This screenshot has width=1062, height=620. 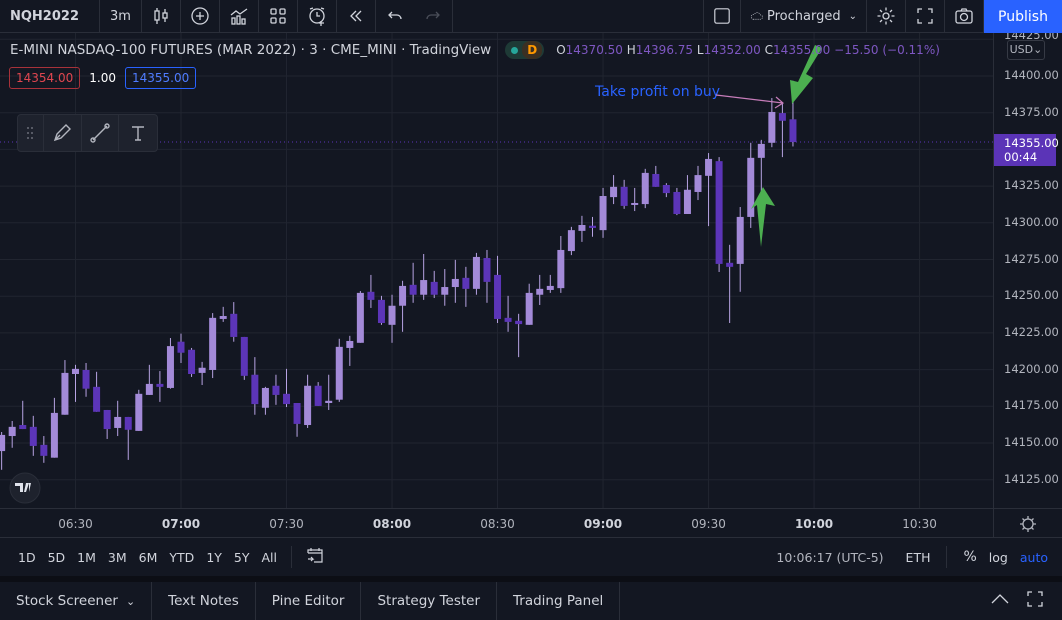 I want to click on rectangle-select-button, so click(x=722, y=16).